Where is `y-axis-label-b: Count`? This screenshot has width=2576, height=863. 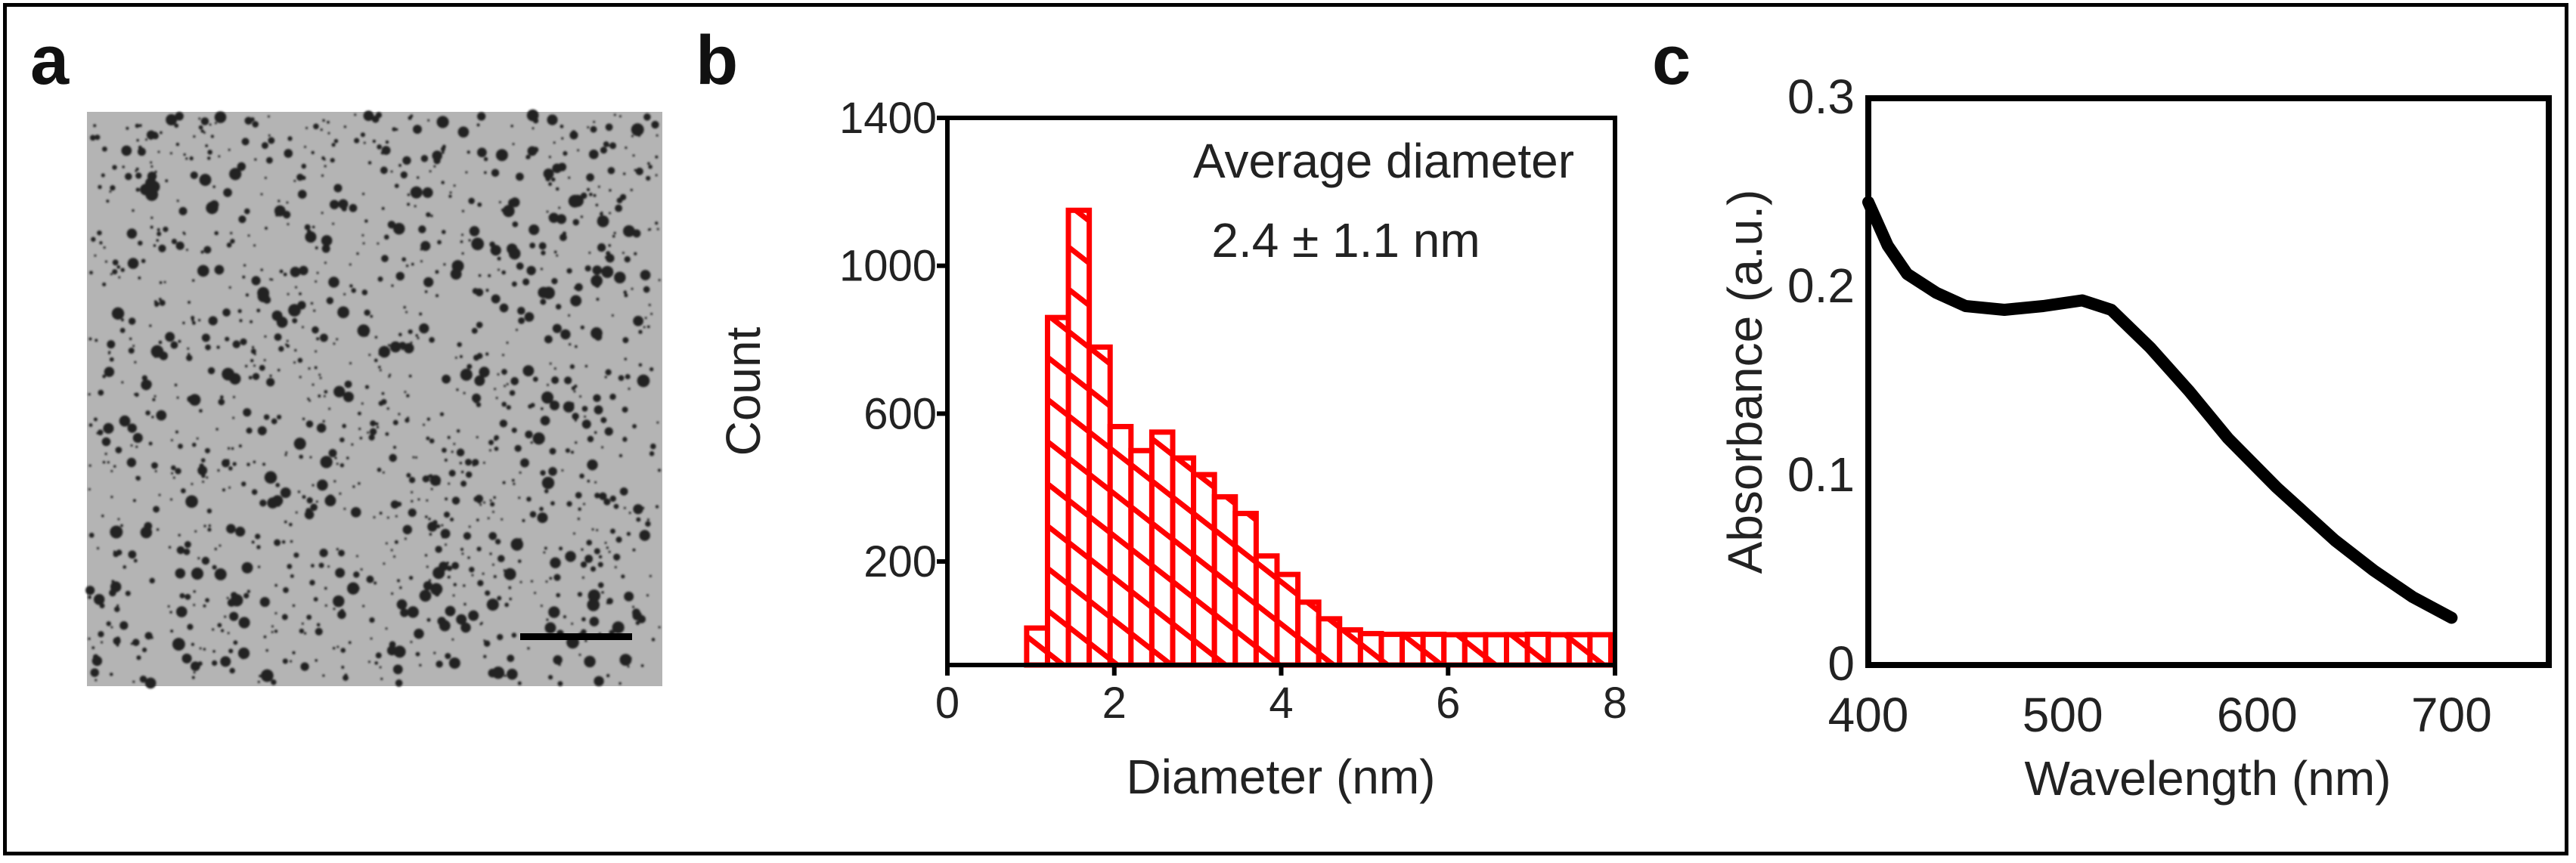 y-axis-label-b: Count is located at coordinates (743, 391).